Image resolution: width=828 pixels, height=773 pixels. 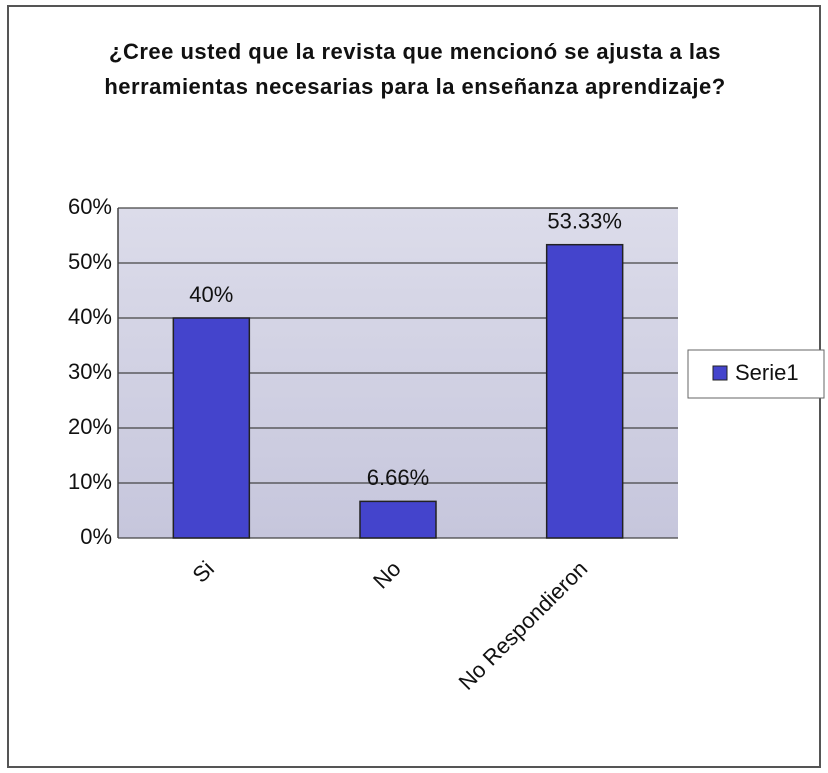 I want to click on legend-label: Serie1, so click(x=767, y=372).